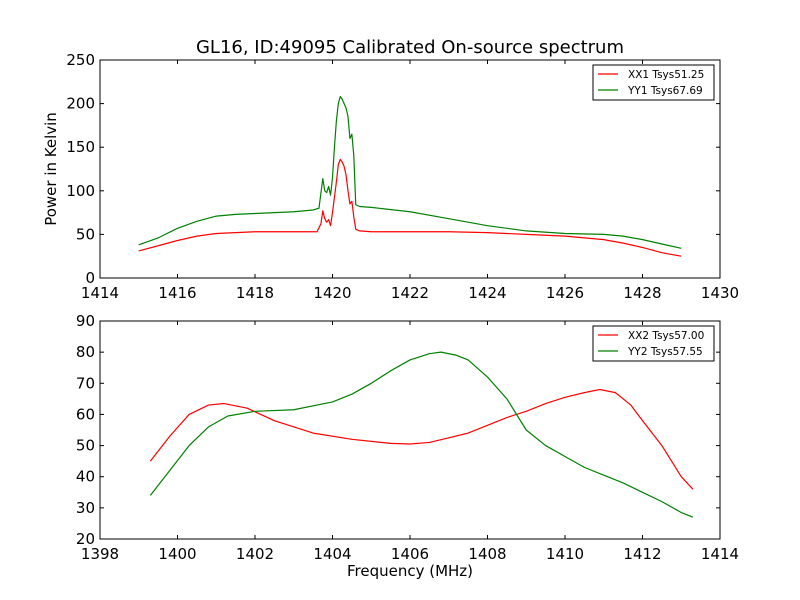  What do you see at coordinates (80, 104) in the screenshot?
I see `y-tick-label: 200` at bounding box center [80, 104].